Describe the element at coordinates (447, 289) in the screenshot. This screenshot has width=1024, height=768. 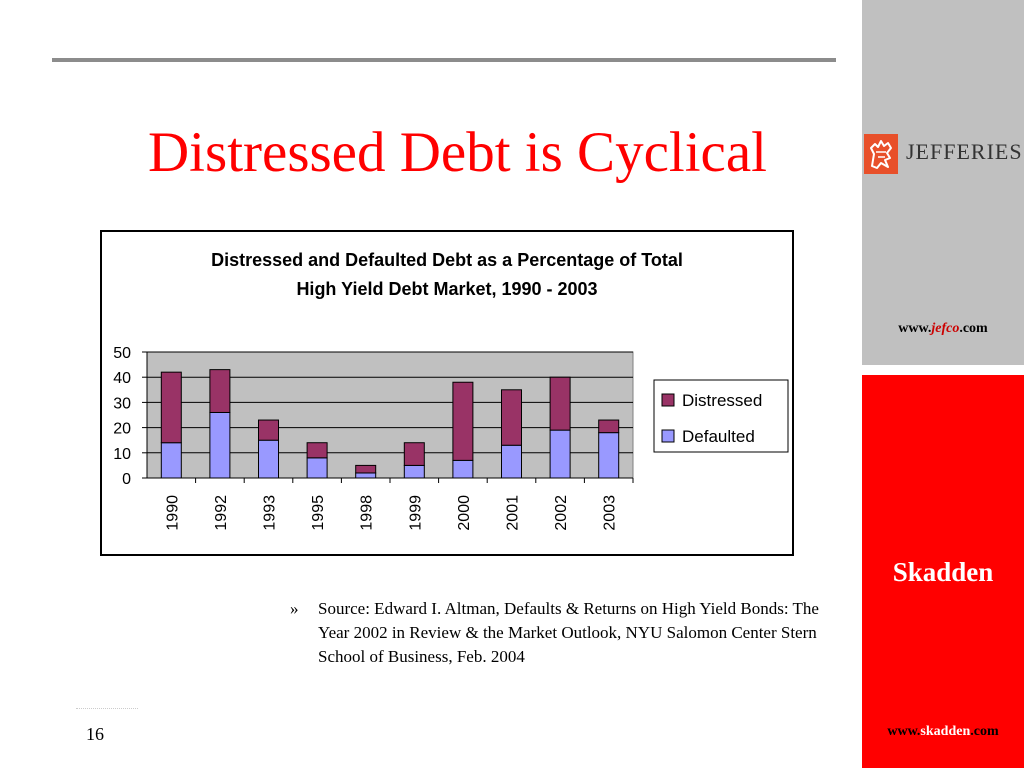
I see `chart-title-line-2: High Yield Debt Market, 1990 - 2003` at that location.